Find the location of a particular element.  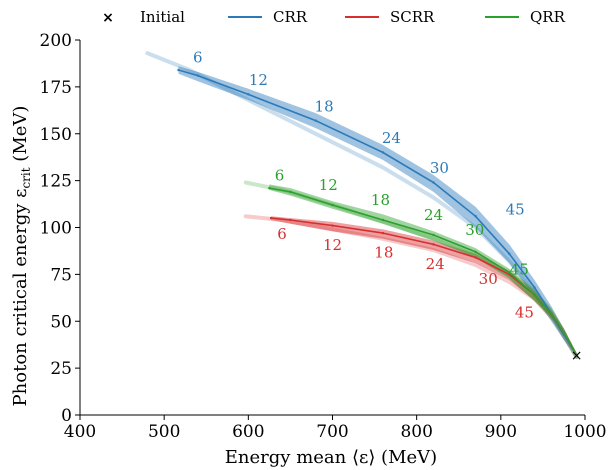

x-tick-label: 800 is located at coordinates (416, 432).